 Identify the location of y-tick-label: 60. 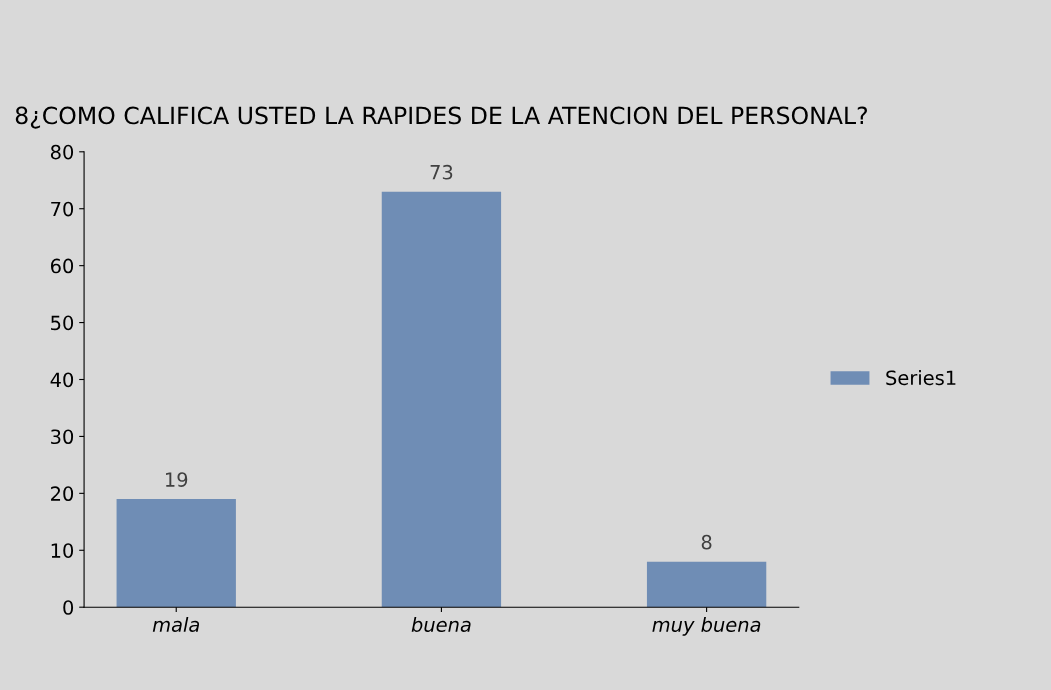
(62, 266).